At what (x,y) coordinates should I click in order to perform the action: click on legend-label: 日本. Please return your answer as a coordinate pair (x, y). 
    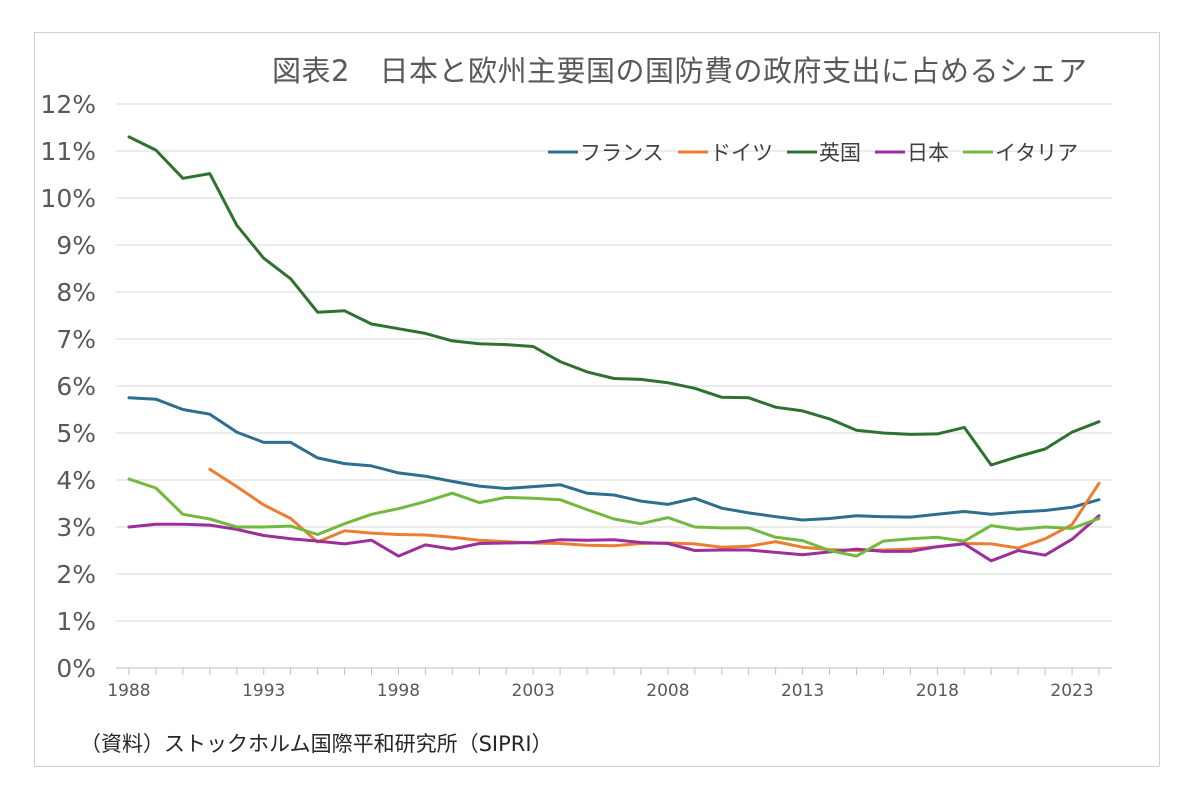
    Looking at the image, I should click on (928, 153).